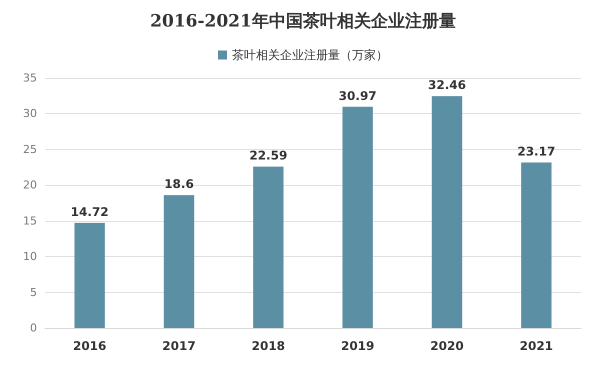 Image resolution: width=606 pixels, height=370 pixels. I want to click on data-label: 32.46, so click(447, 85).